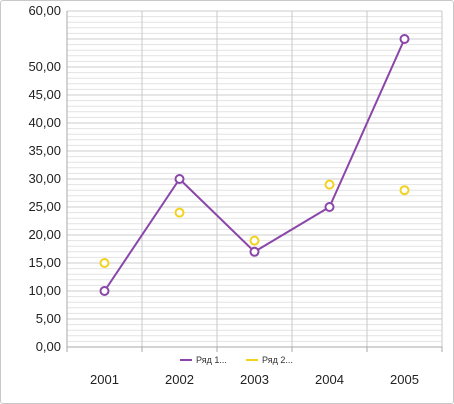 The height and width of the screenshot is (404, 454). Describe the element at coordinates (44, 122) in the screenshot. I see `y-tick-label: 40,00` at that location.